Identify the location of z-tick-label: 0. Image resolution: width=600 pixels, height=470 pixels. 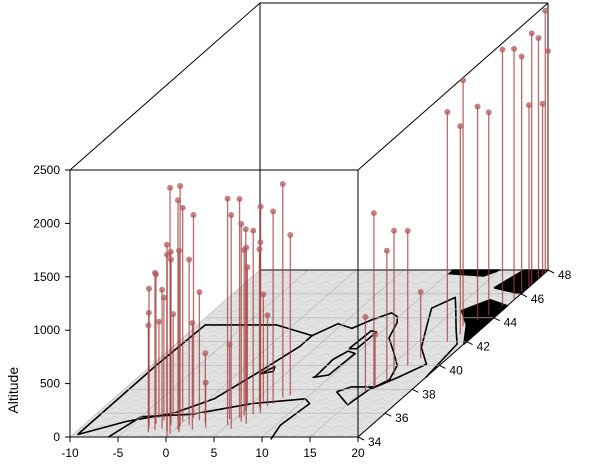
(56, 437).